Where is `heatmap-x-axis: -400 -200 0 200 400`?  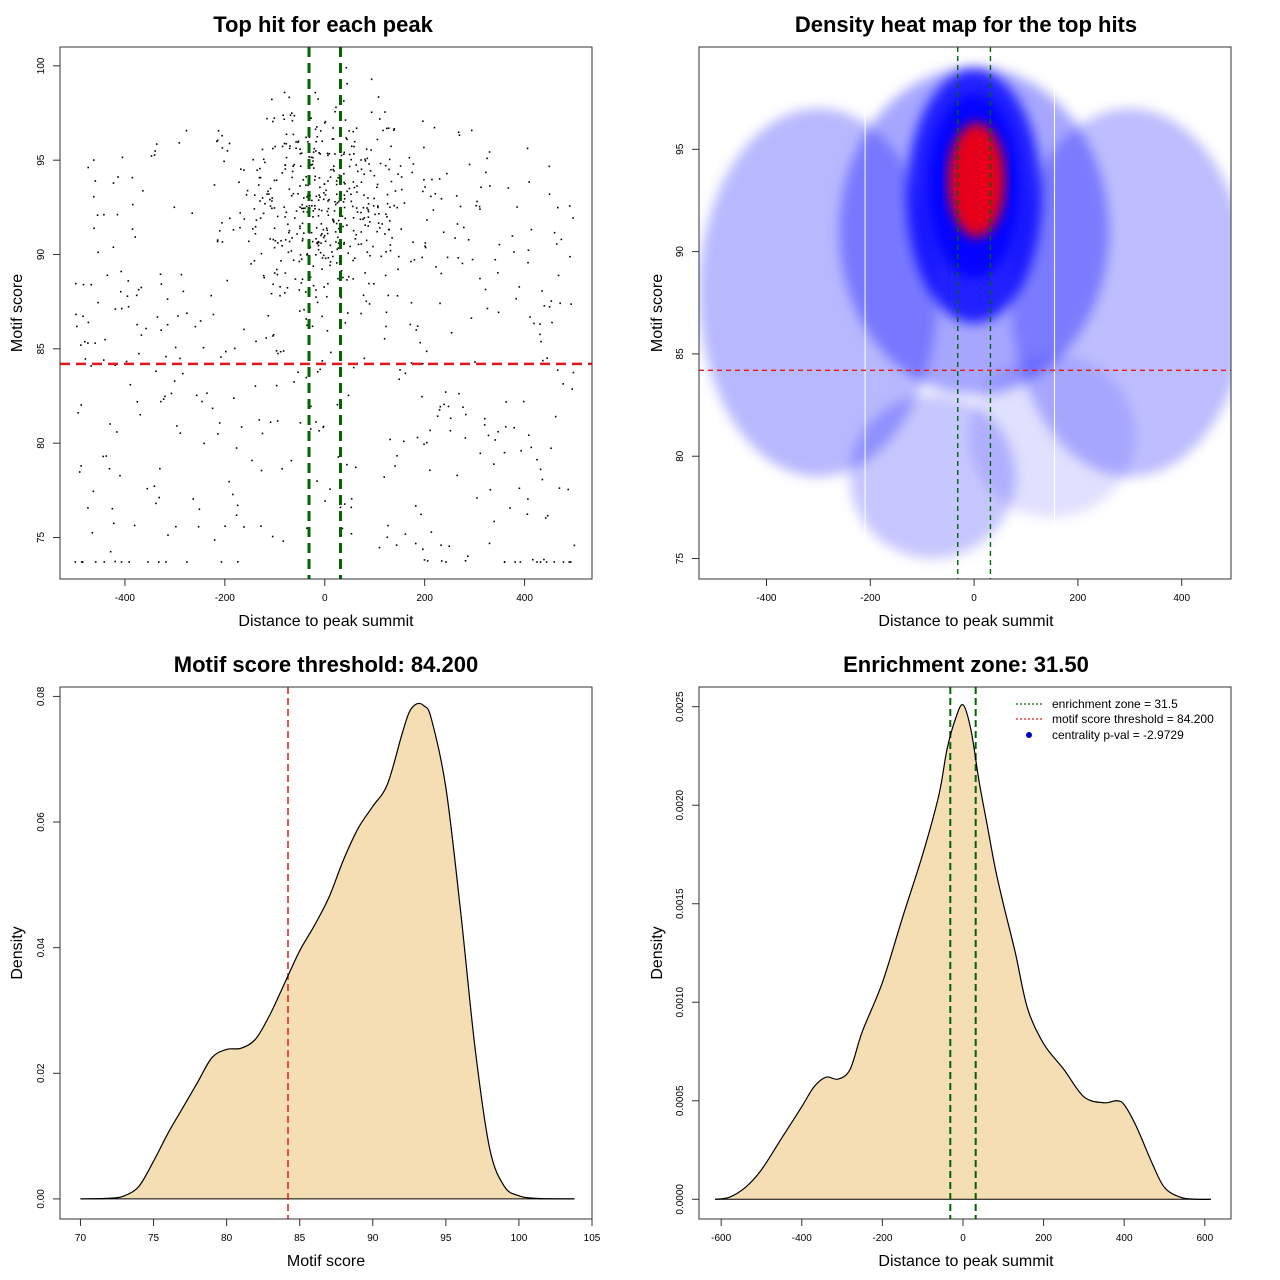 heatmap-x-axis: -400 -200 0 200 400 is located at coordinates (973, 591).